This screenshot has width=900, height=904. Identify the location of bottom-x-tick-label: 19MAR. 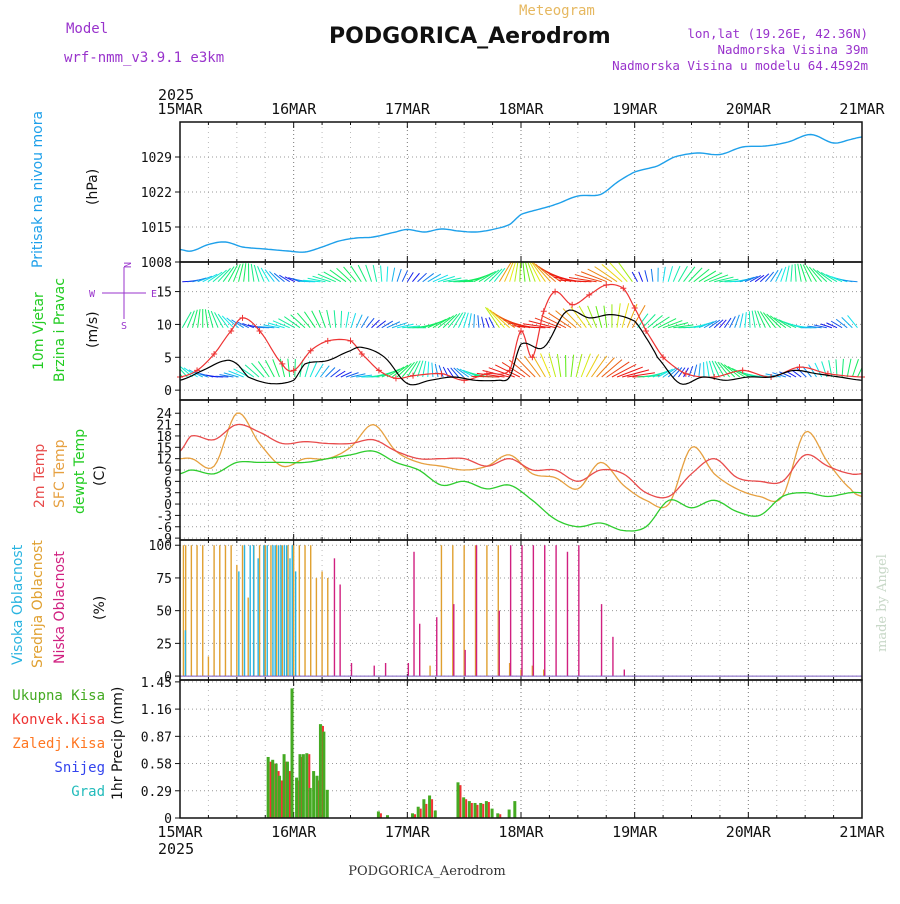
(635, 832).